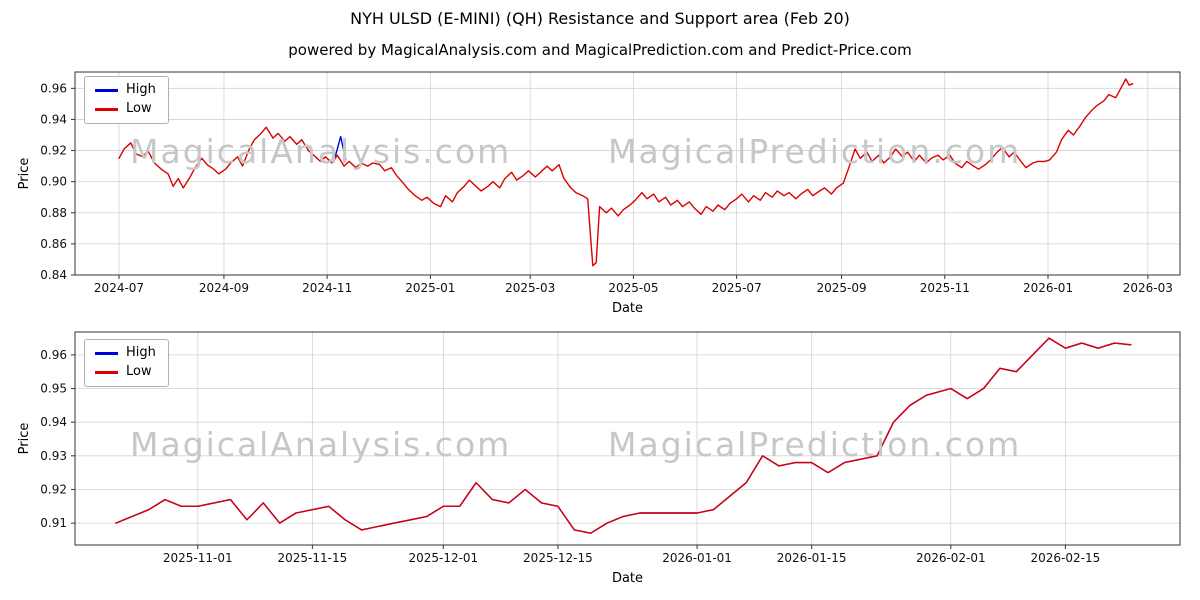 This screenshot has height=600, width=1200. What do you see at coordinates (841, 288) in the screenshot?
I see `svg-text: 2025-09` at bounding box center [841, 288].